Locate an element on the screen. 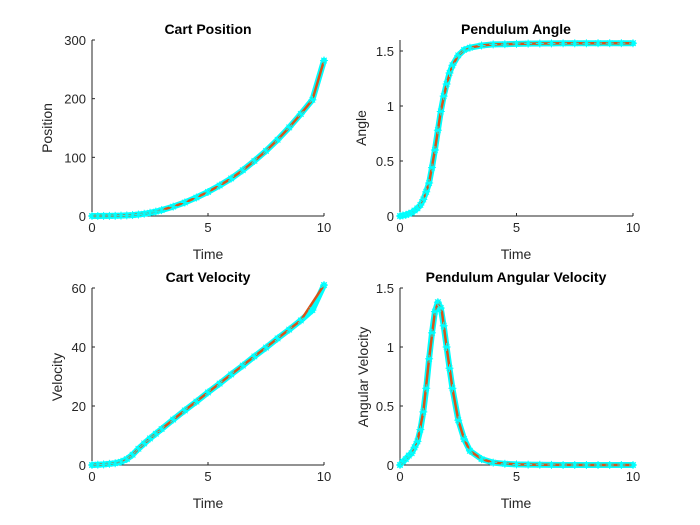 The height and width of the screenshot is (525, 700). chart-title: Cart Position is located at coordinates (207, 29).